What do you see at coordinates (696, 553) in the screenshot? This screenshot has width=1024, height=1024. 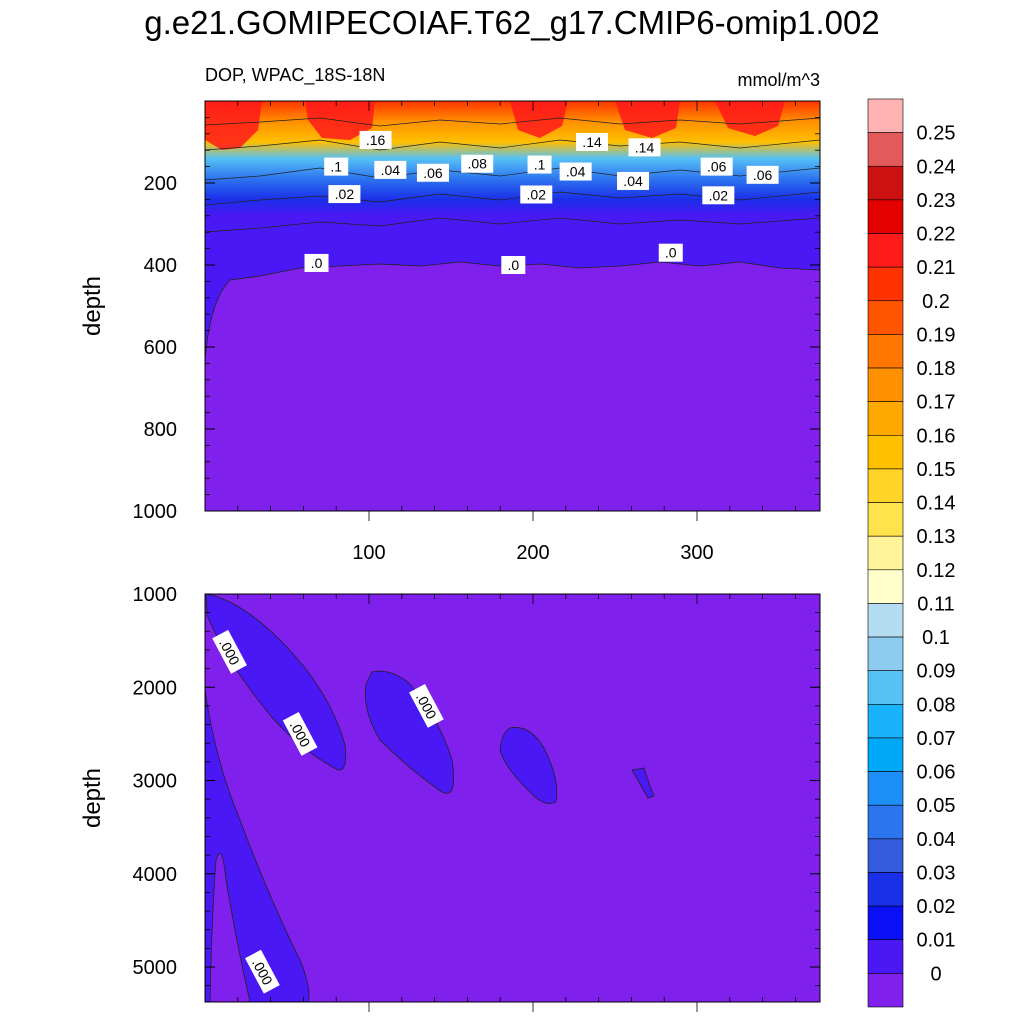 I see `x-tick-label: 300` at bounding box center [696, 553].